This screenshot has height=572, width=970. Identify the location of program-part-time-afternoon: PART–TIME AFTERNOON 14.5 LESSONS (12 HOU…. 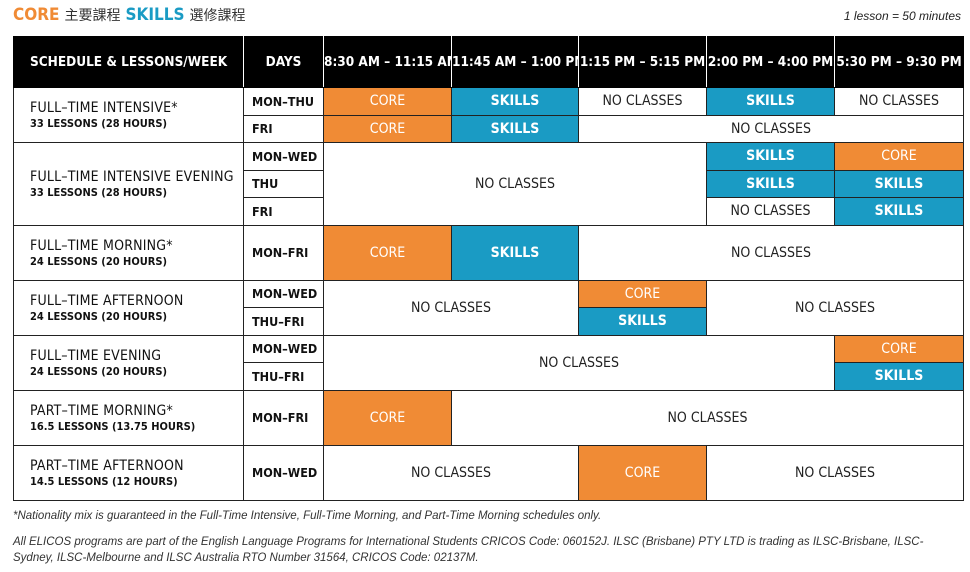
(128, 472).